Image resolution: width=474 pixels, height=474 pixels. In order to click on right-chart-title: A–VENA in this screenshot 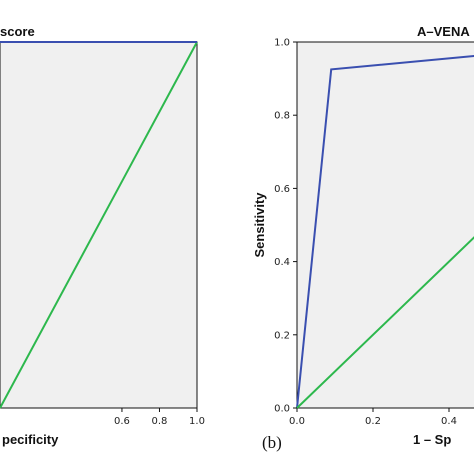, I will do `click(443, 31)`.